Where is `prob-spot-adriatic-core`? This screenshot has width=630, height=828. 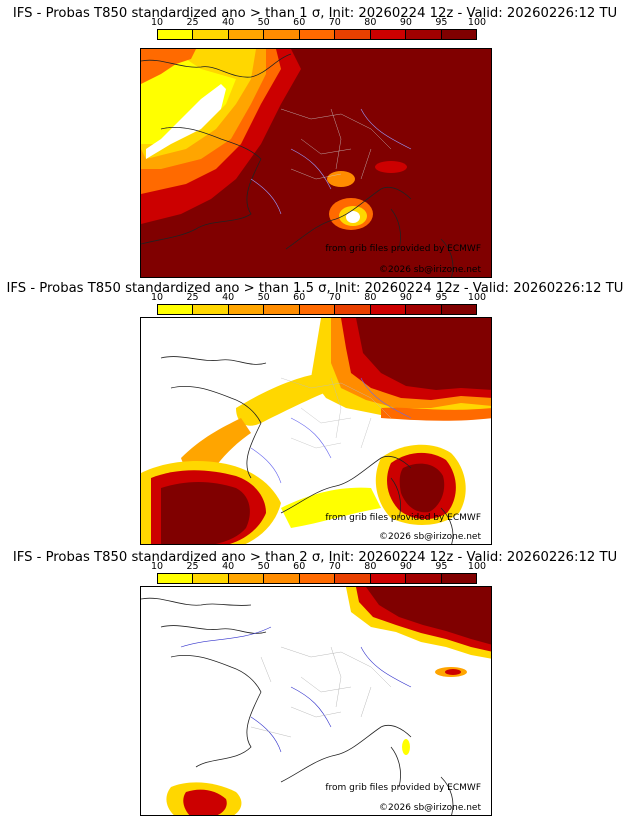 prob-spot-adriatic-core is located at coordinates (453, 672).